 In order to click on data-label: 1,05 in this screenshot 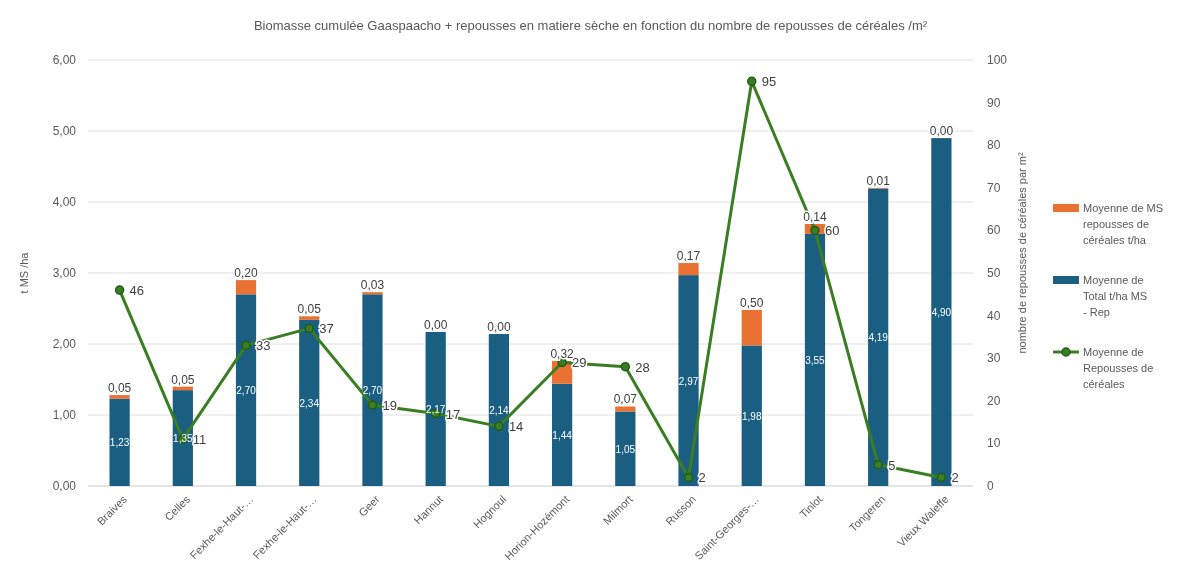, I will do `click(625, 449)`.